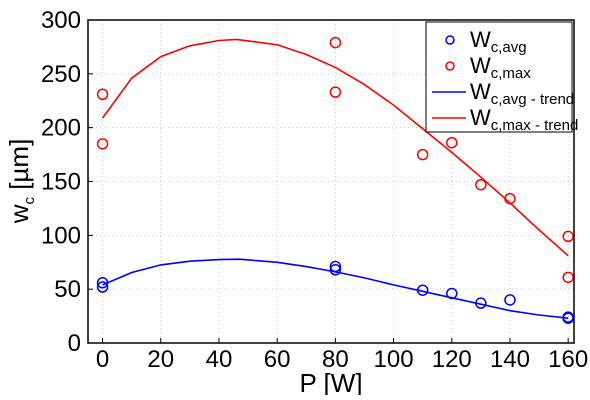 The width and height of the screenshot is (590, 400). I want to click on legend-label: Wc,avg, so click(498, 41).